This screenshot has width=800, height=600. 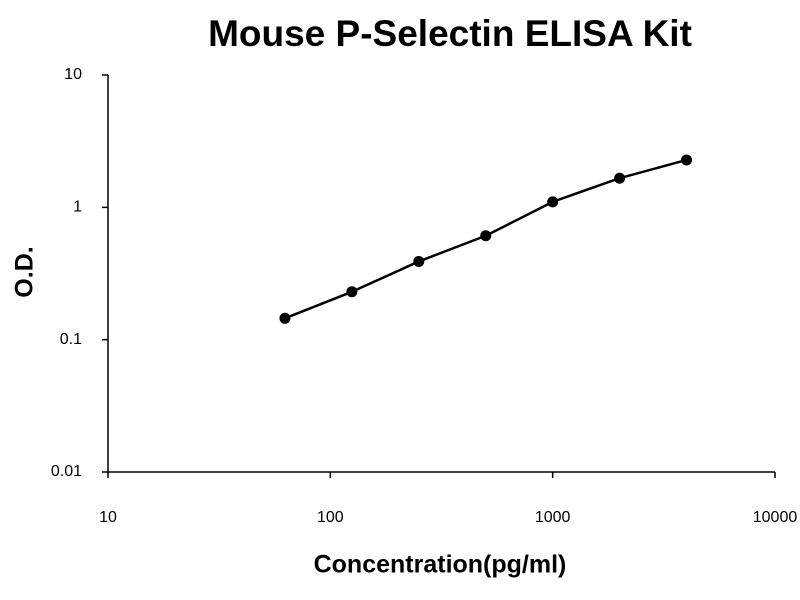 I want to click on x-tick-label: 10, so click(x=108, y=517).